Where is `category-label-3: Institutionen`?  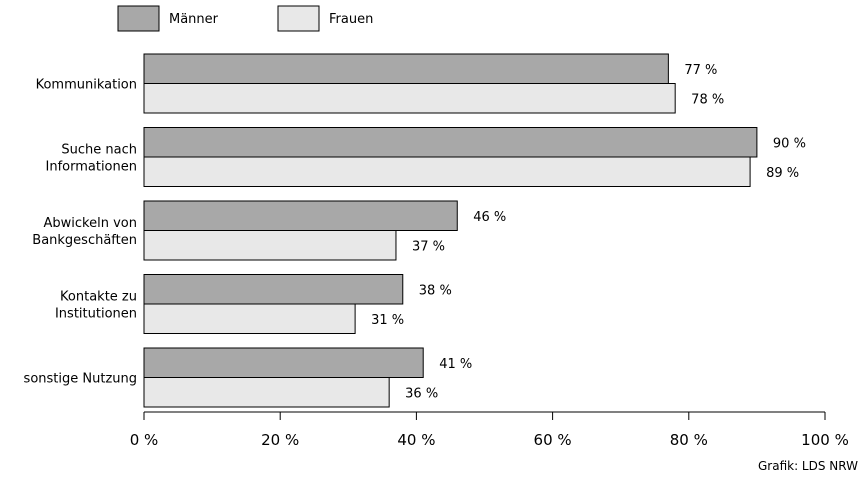 category-label-3: Institutionen is located at coordinates (96, 314).